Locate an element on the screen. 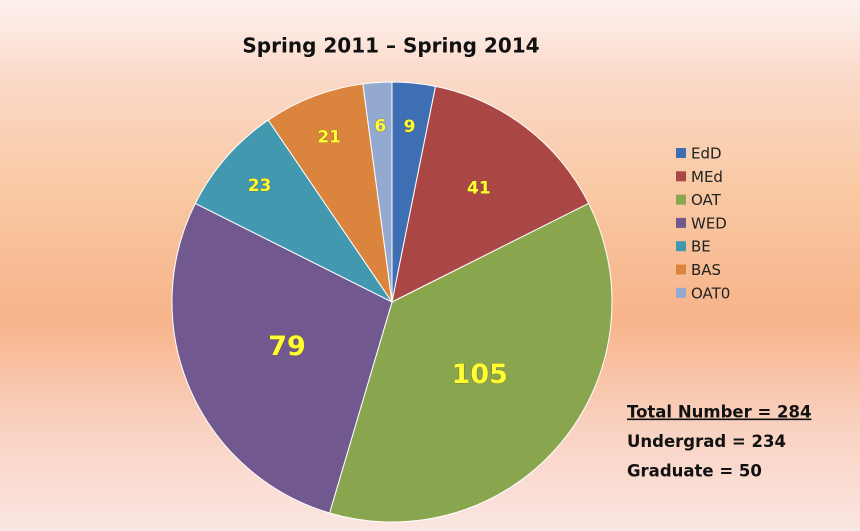 This screenshot has height=531, width=860. legend-label: MEd is located at coordinates (707, 177).